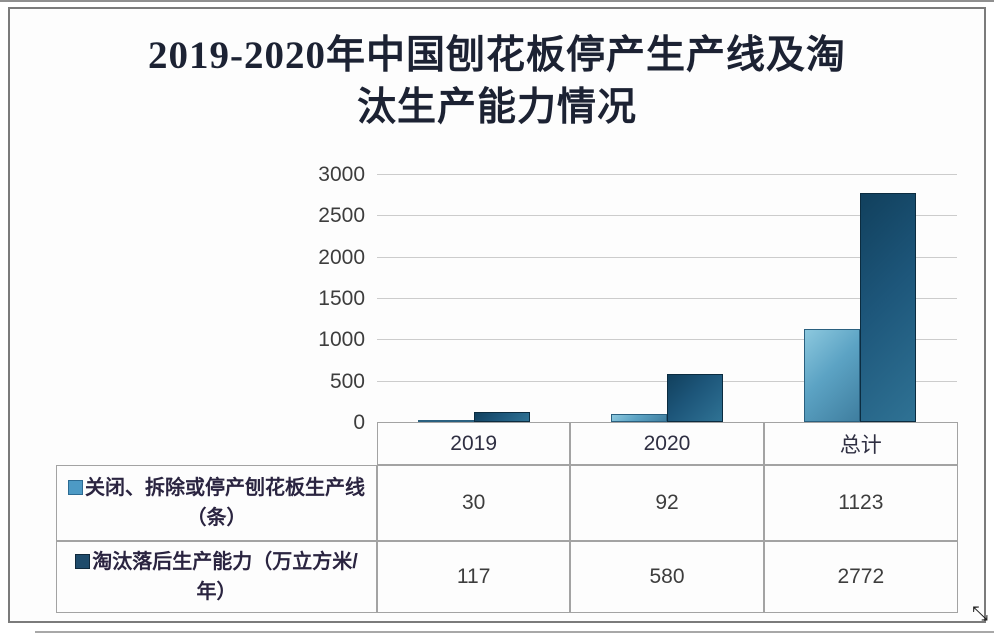 This screenshot has height=634, width=994. Describe the element at coordinates (860, 503) in the screenshot. I see `value-cell-series1-总计: 1123` at that location.